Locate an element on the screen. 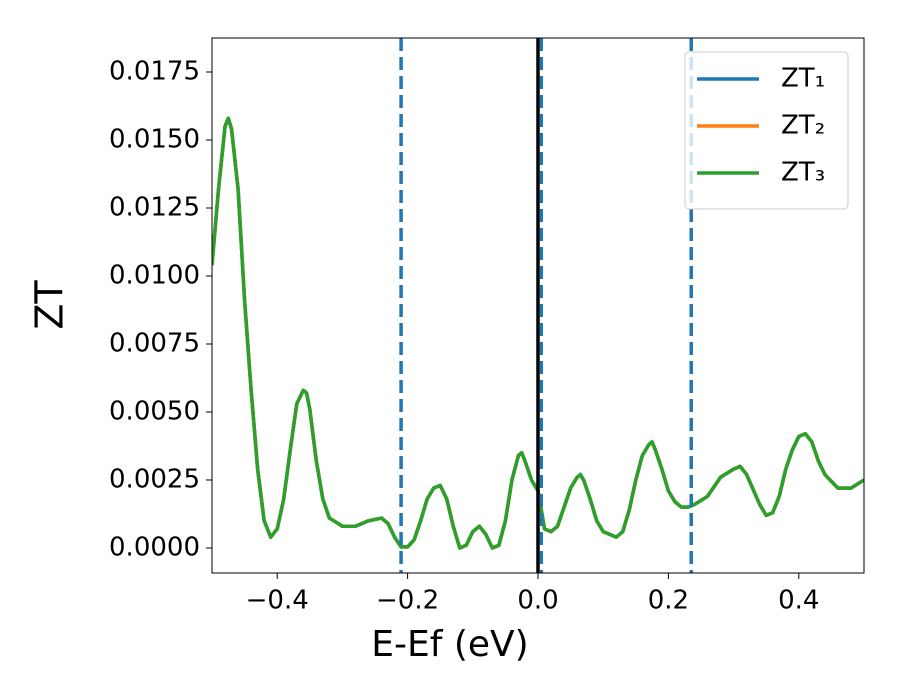  x-axis-label: E-Ef (eV) is located at coordinates (449, 644).